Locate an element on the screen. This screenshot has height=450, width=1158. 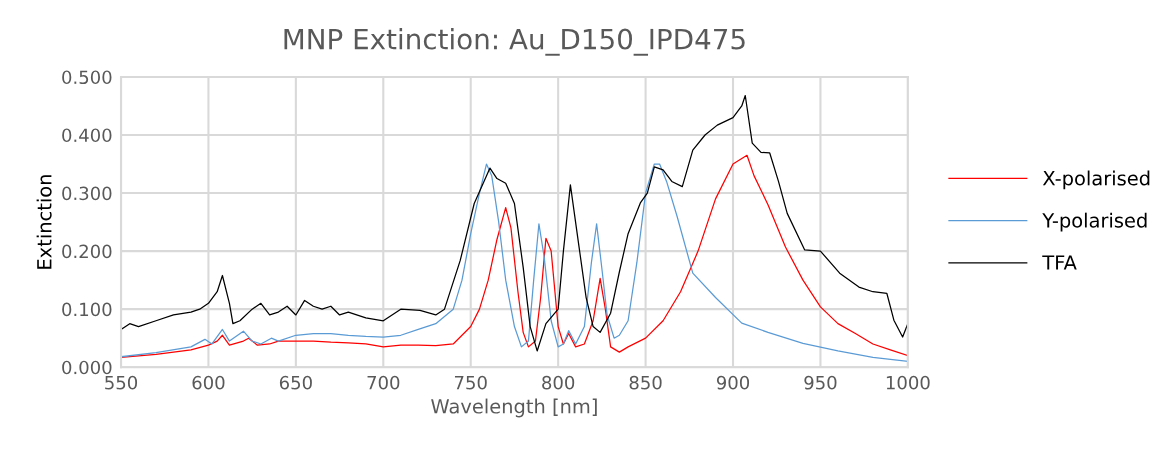
x-tick-label: 700 is located at coordinates (383, 382).